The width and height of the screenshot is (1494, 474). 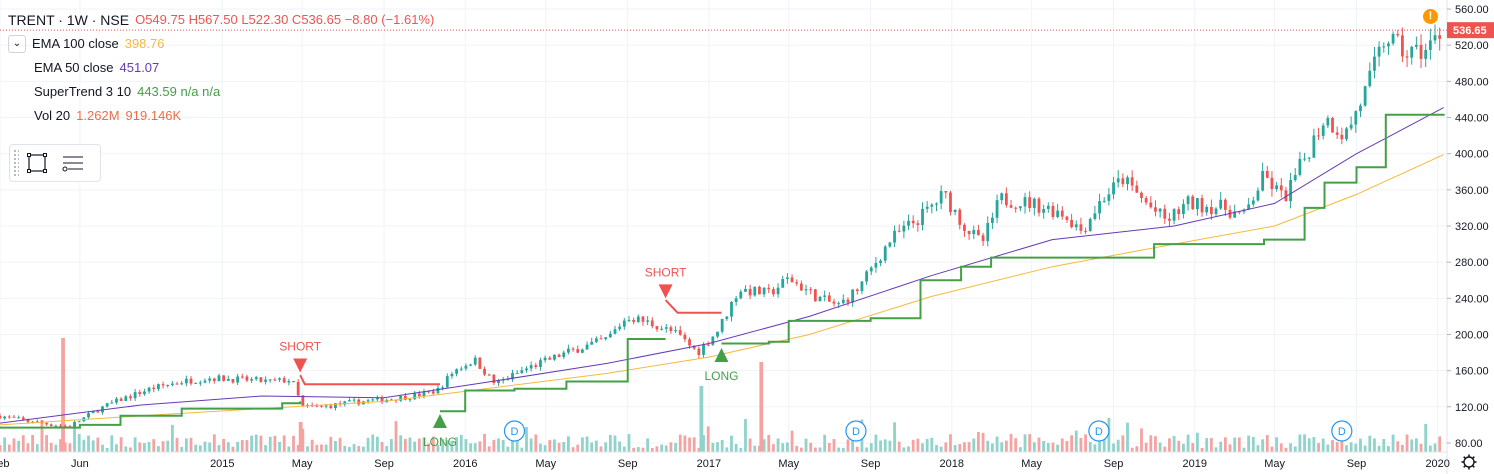 I want to click on short-signal-label: SHORT, so click(x=666, y=272).